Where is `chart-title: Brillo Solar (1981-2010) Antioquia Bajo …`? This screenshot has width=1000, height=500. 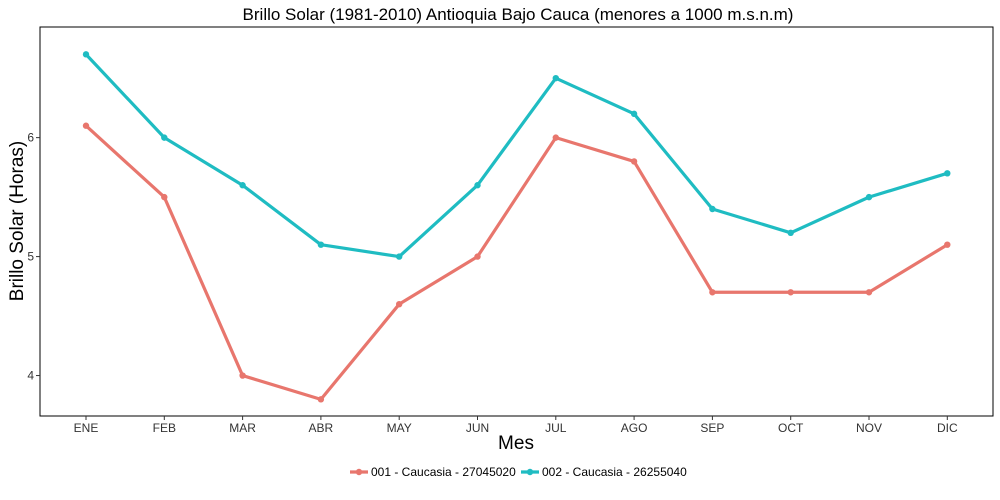 chart-title: Brillo Solar (1981-2010) Antioquia Bajo … is located at coordinates (518, 14).